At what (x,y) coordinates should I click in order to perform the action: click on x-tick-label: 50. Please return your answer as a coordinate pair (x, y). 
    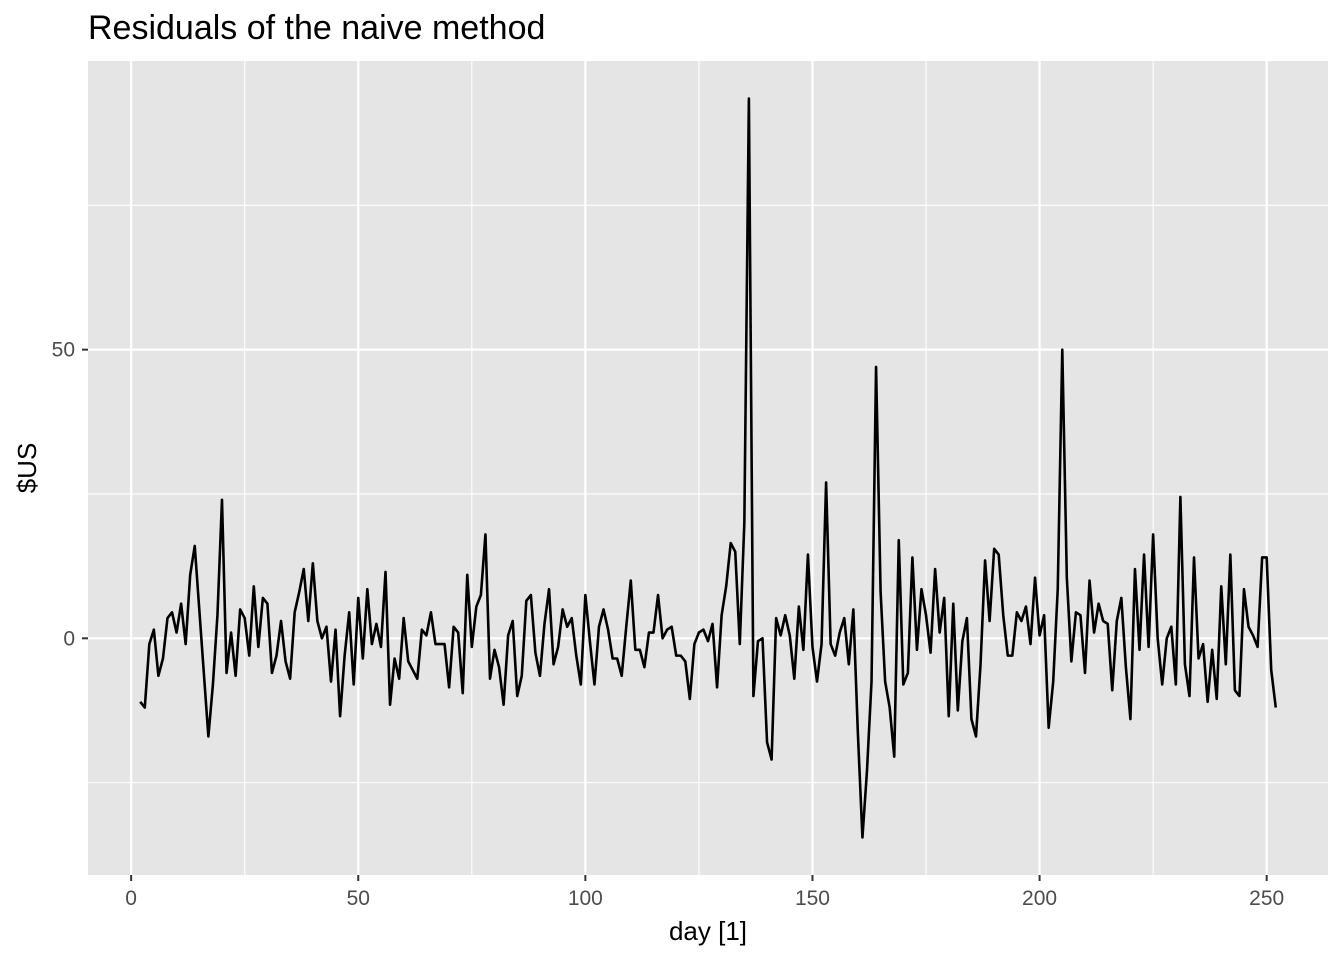
    Looking at the image, I should click on (358, 898).